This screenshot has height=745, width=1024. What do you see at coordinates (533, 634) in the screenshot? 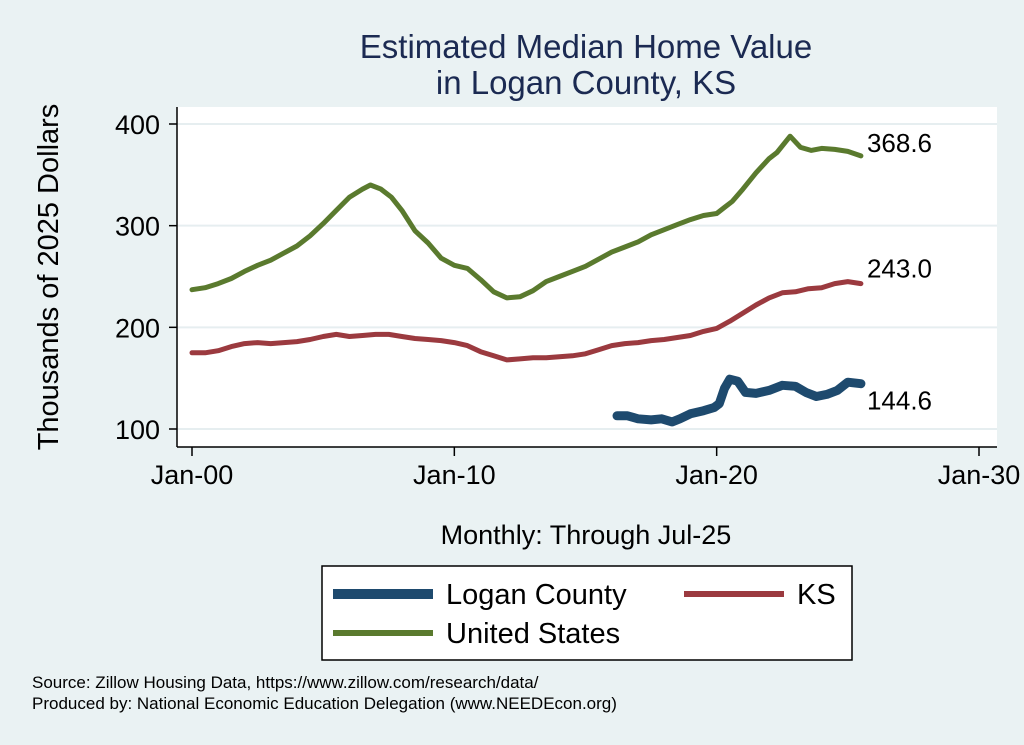
I see `legend-label-united-states: United States` at bounding box center [533, 634].